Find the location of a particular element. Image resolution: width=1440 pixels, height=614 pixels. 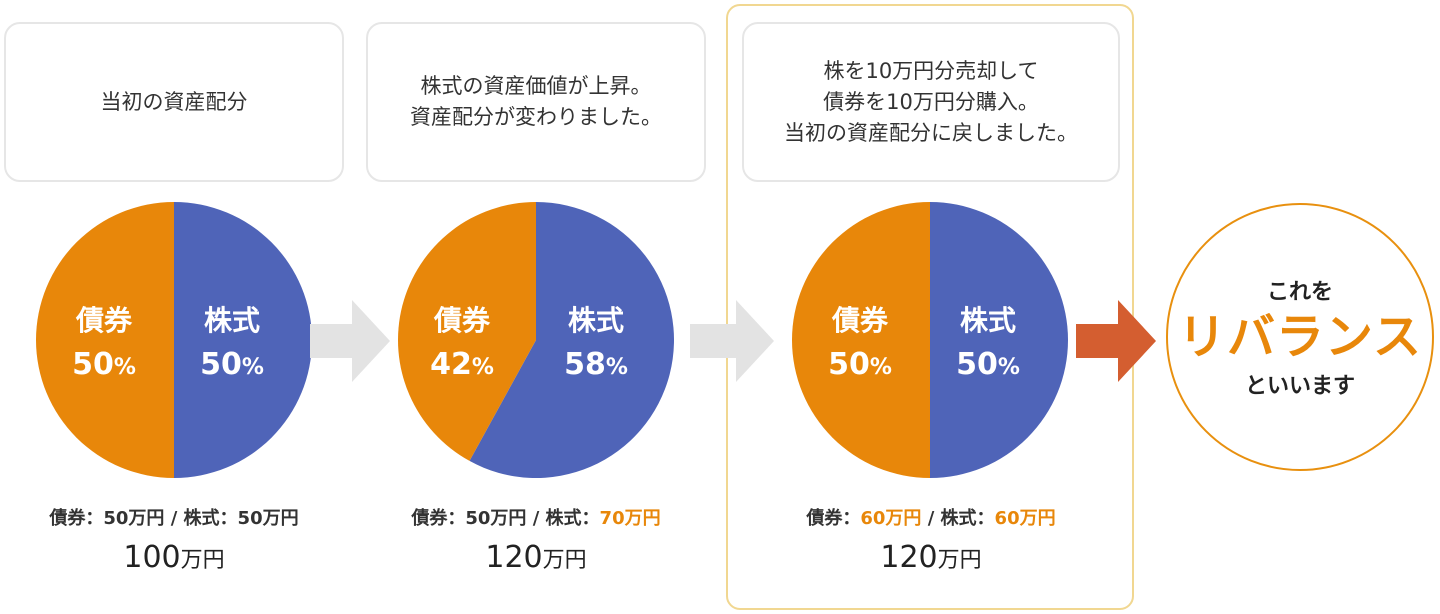

caption-box: 株を10万円分売却して 債券を10万円分購入。 当初の資産配分に戻しました。 is located at coordinates (931, 102).